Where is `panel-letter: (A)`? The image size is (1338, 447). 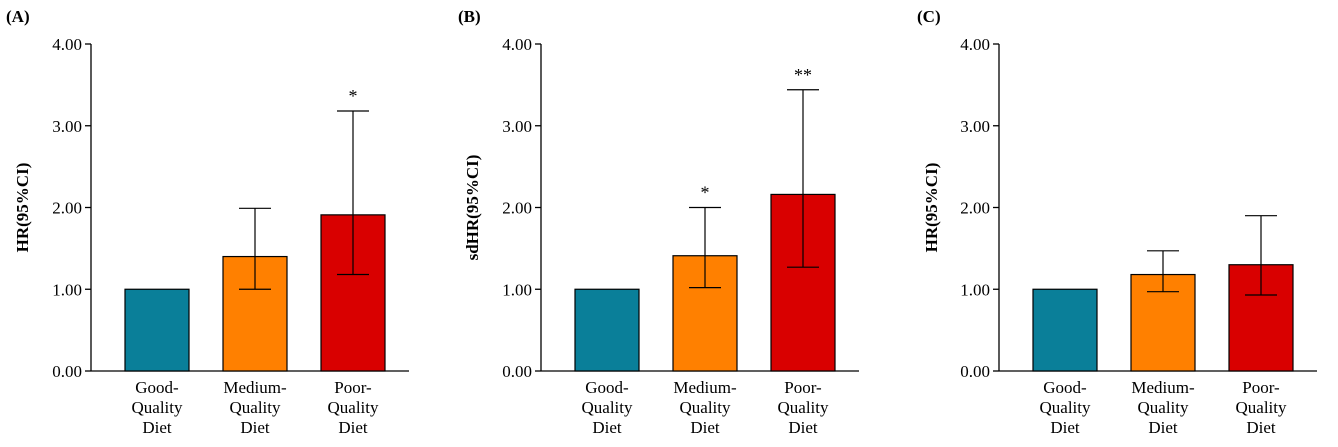 panel-letter: (A) is located at coordinates (18, 16).